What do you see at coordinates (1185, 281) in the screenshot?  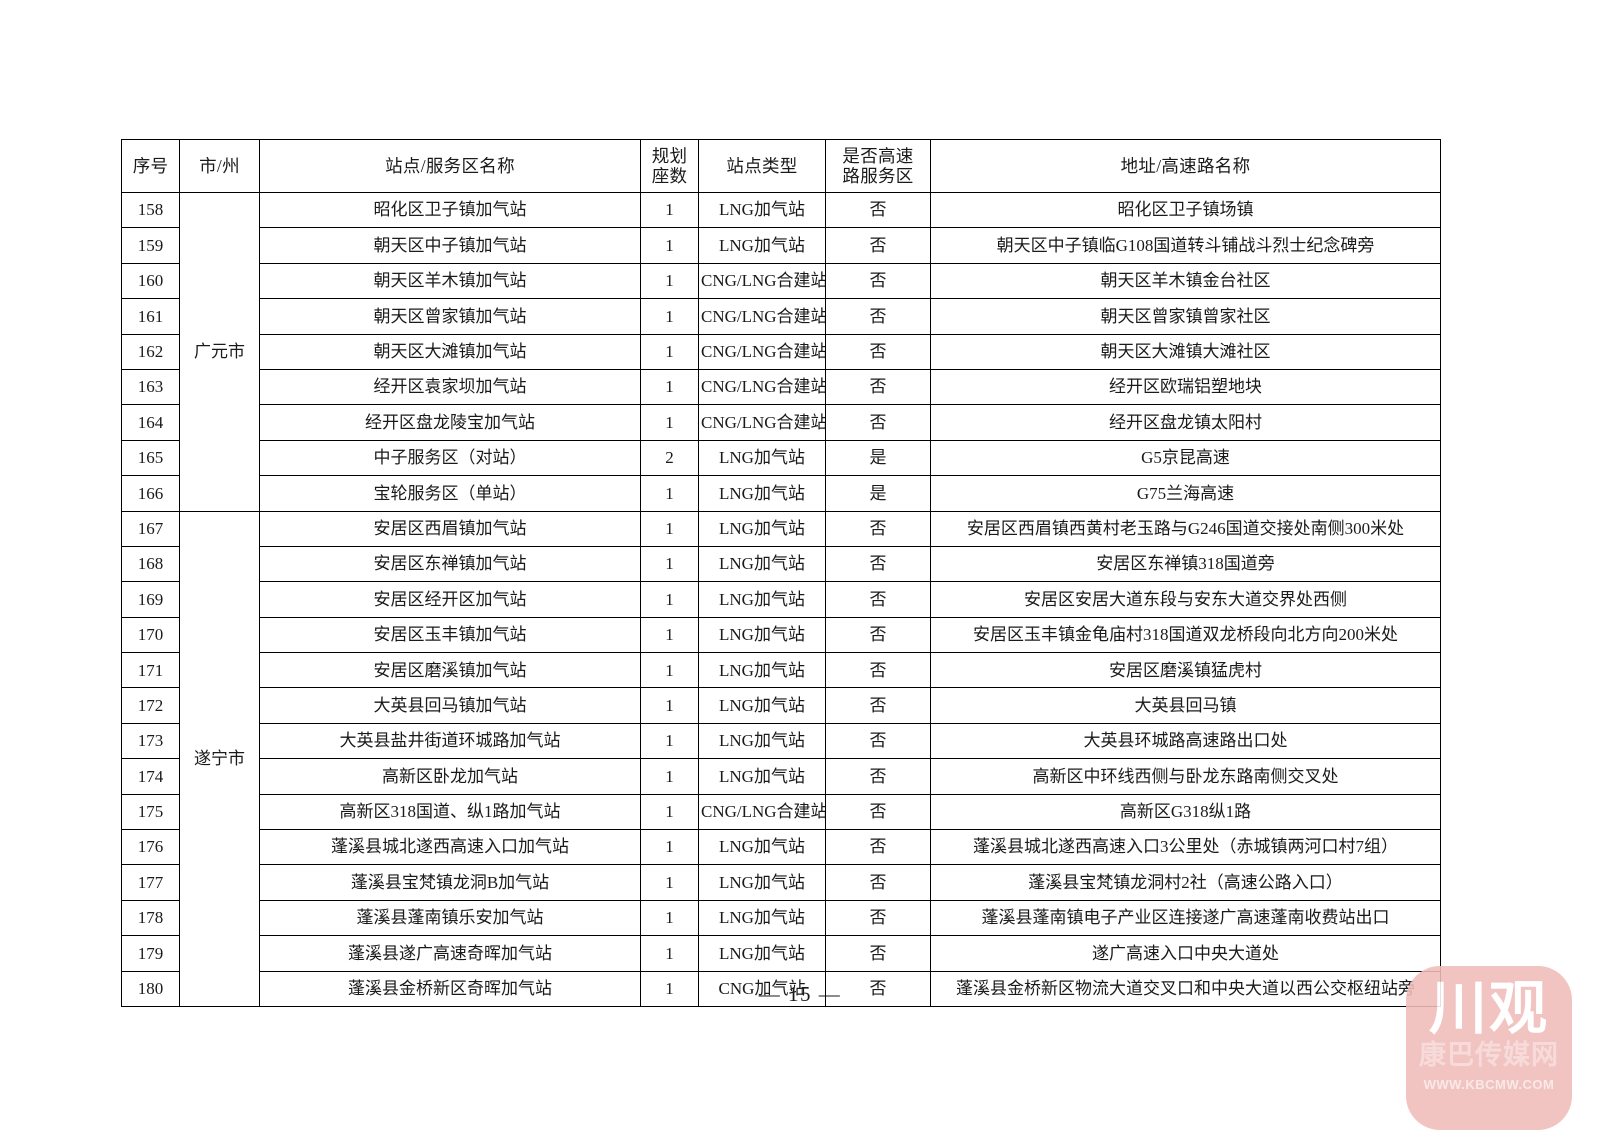 I see `cell-address: 朝天区羊木镇金台社区` at bounding box center [1185, 281].